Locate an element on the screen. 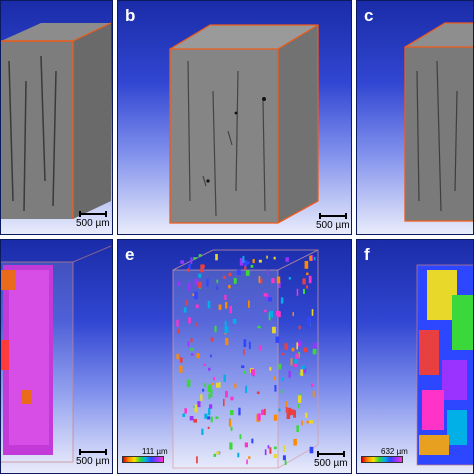 This screenshot has height=474, width=474. micro-ct-volume-b is located at coordinates (244, 124).